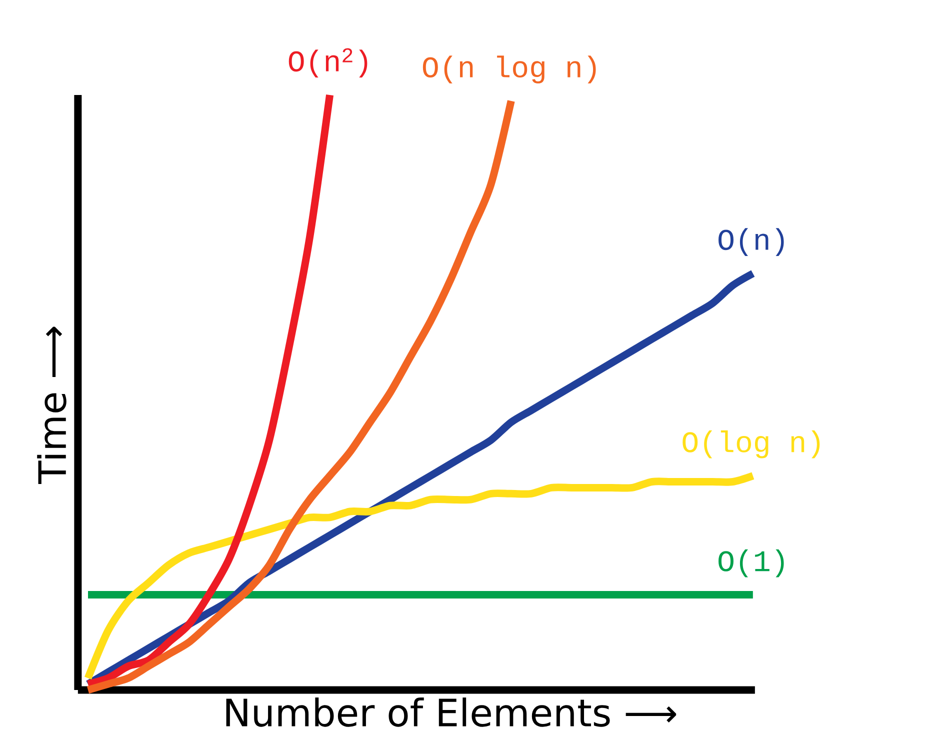 Image resolution: width=938 pixels, height=752 pixels. Describe the element at coordinates (509, 70) in the screenshot. I see `series-label: O(n log n)` at that location.